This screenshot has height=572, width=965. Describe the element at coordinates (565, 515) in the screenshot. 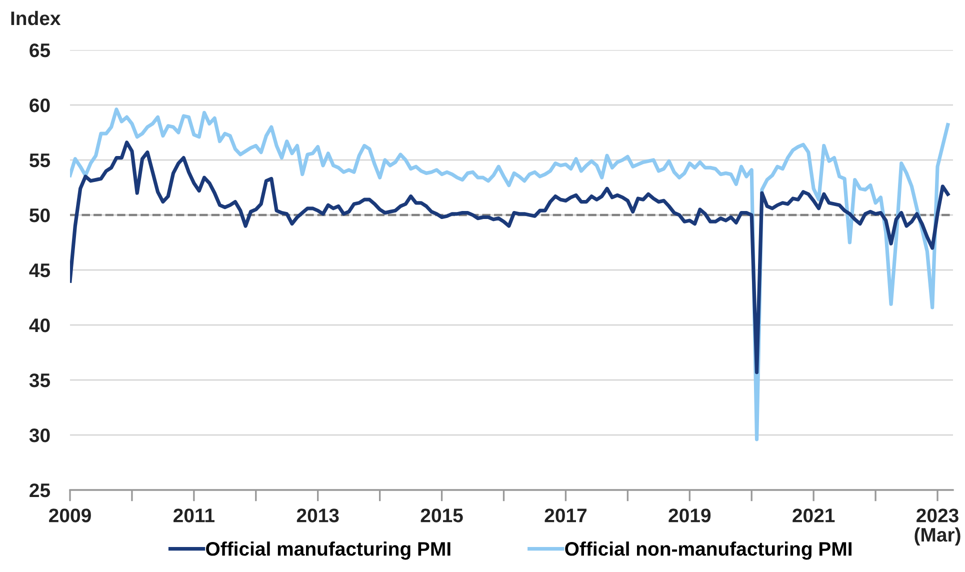

I see `x-tick-label: 2017` at that location.